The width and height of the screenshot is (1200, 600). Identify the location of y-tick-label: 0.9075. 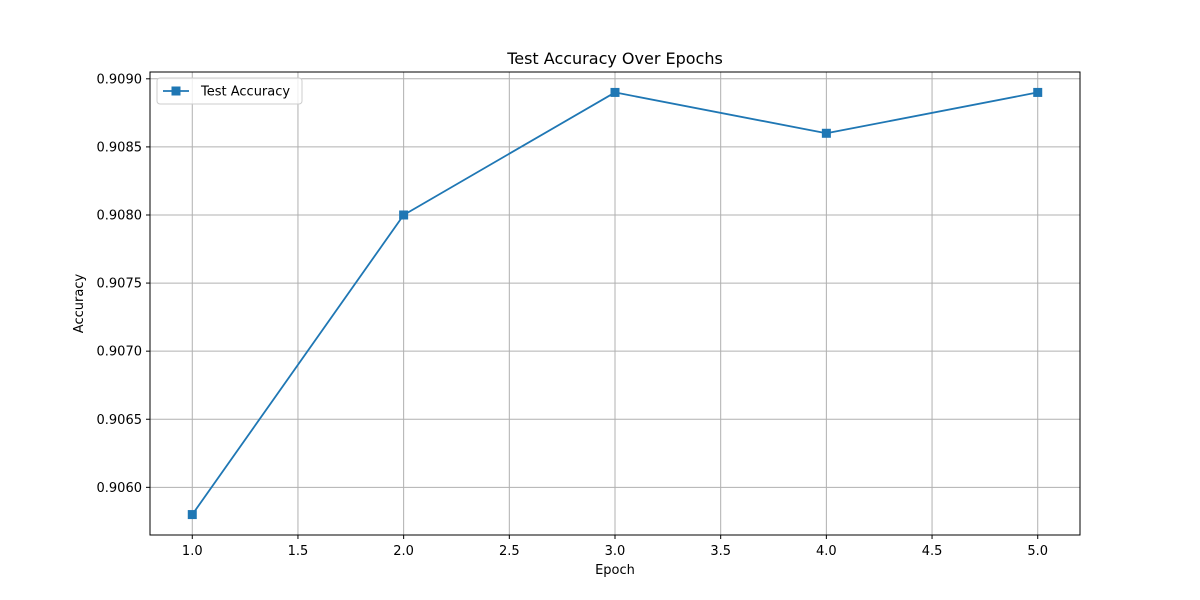
(120, 284).